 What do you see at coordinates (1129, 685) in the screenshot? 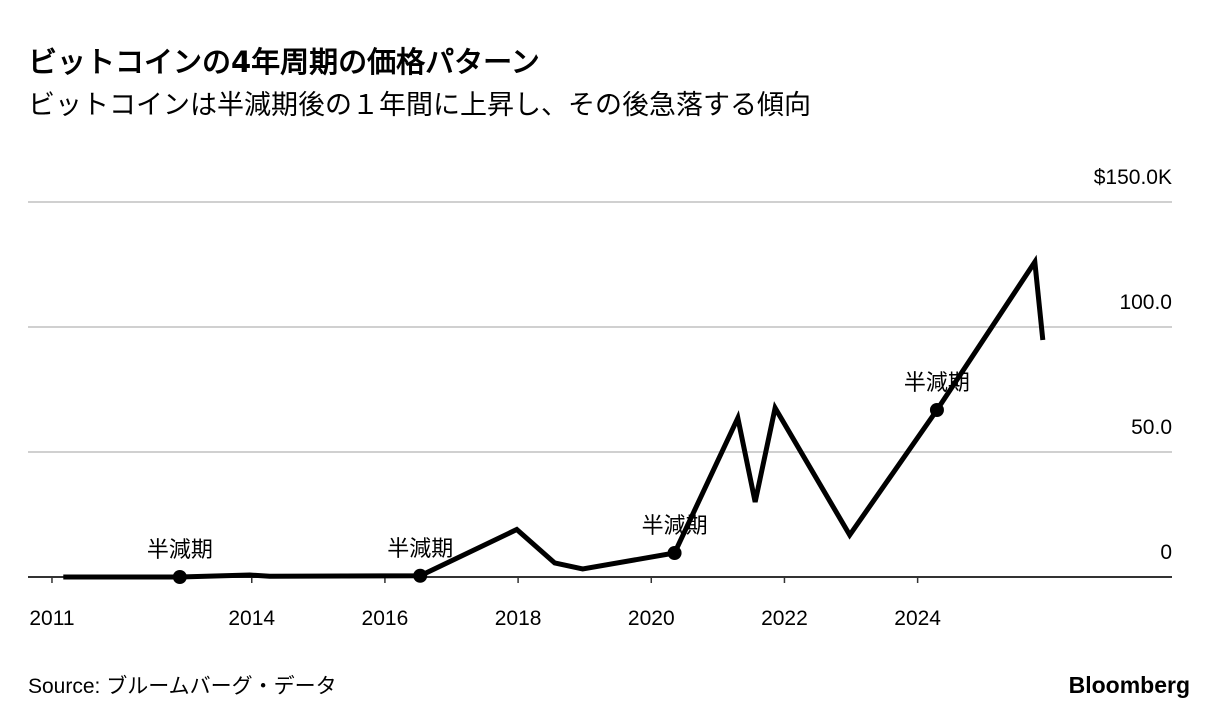
I see `brand: Bloomberg` at bounding box center [1129, 685].